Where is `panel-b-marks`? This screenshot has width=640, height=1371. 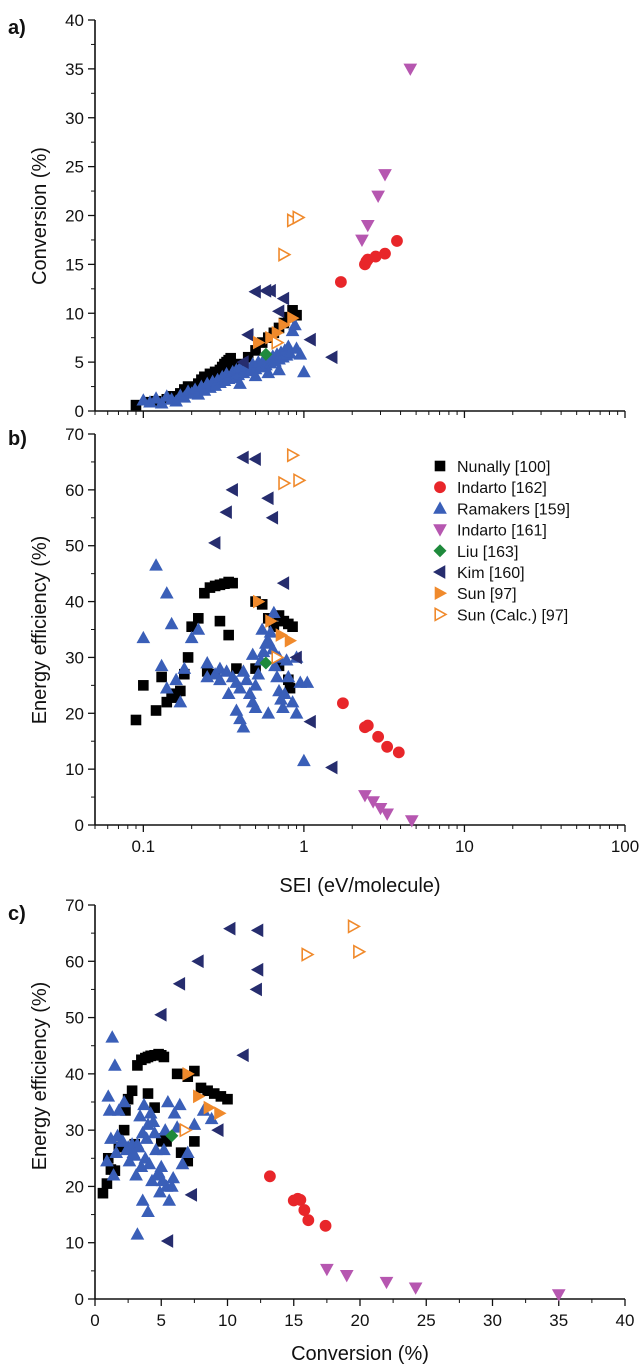
panel-b-marks is located at coordinates (274, 637).